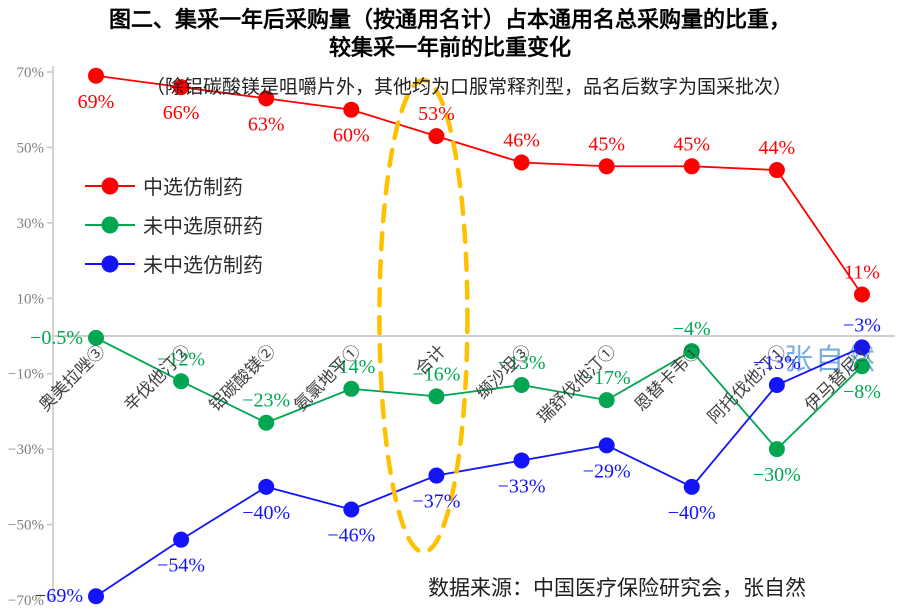  What do you see at coordinates (181, 113) in the screenshot?
I see `data-label: 66%` at bounding box center [181, 113].